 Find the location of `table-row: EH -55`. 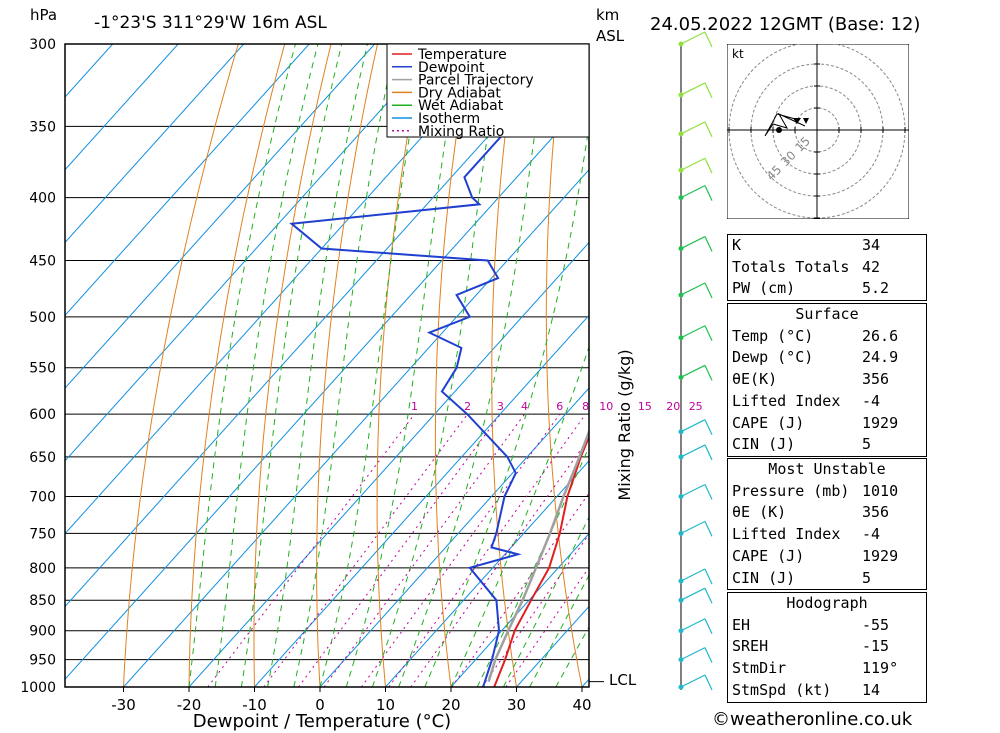

table-row: EH -55 is located at coordinates (827, 626).